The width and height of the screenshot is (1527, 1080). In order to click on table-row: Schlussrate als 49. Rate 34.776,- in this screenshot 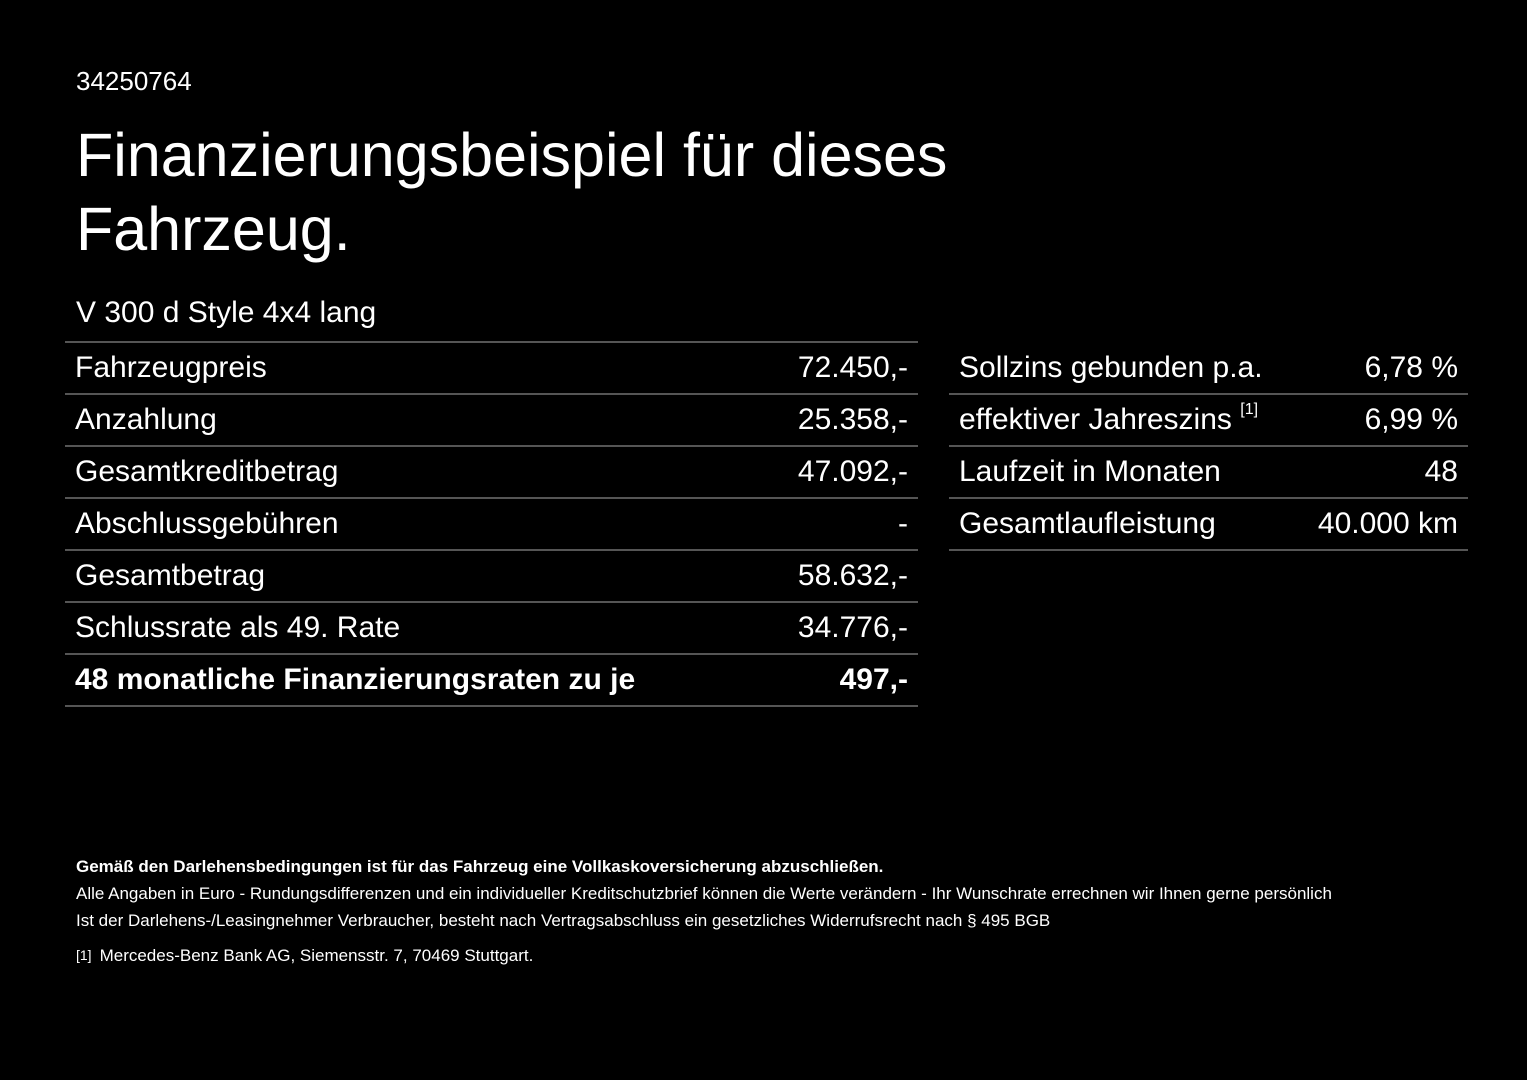, I will do `click(491, 628)`.